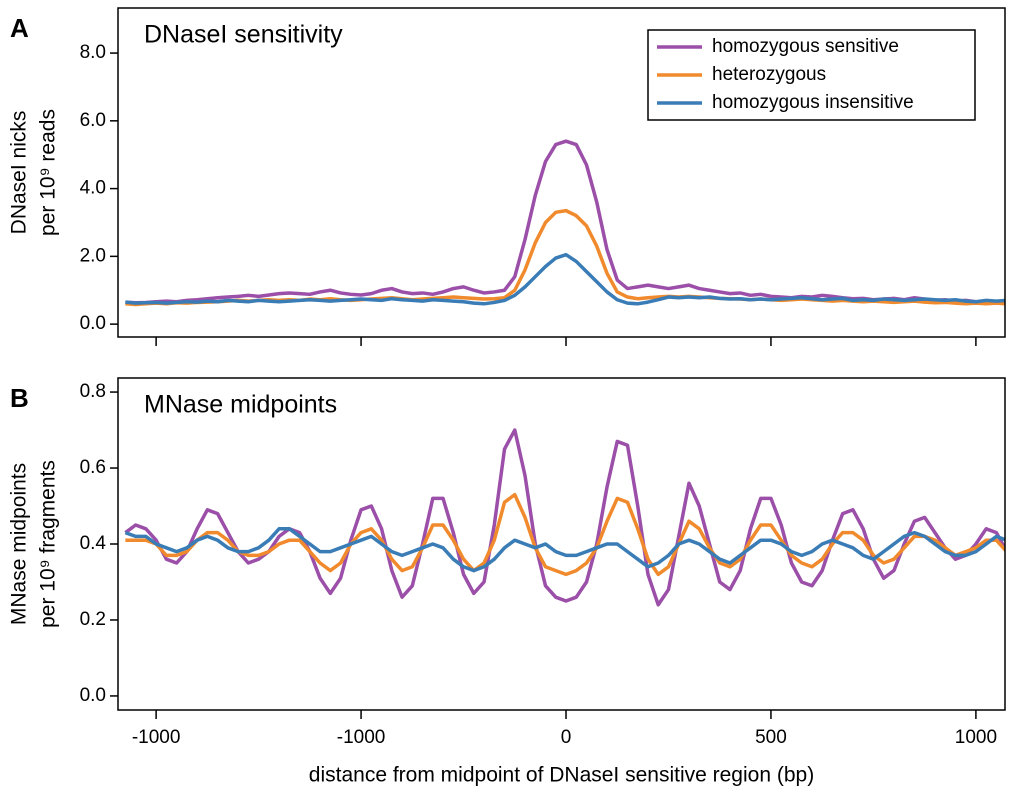 The width and height of the screenshot is (1017, 800). I want to click on legend-label: homozygous insensitive, so click(813, 102).